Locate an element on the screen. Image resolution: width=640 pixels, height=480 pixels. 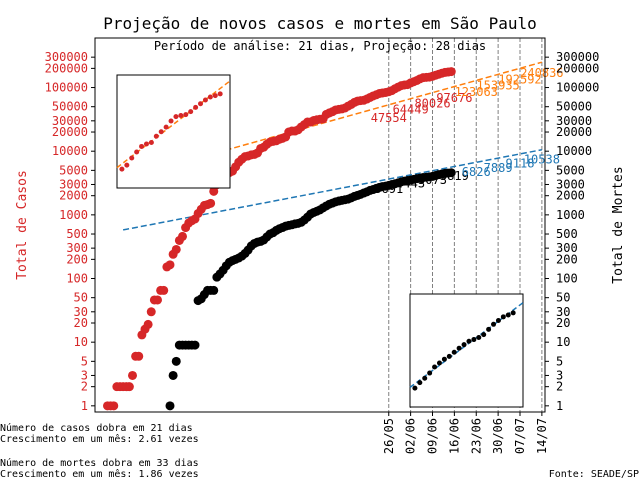
y-tick-label-left: 3 is located at coordinates (84, 375).